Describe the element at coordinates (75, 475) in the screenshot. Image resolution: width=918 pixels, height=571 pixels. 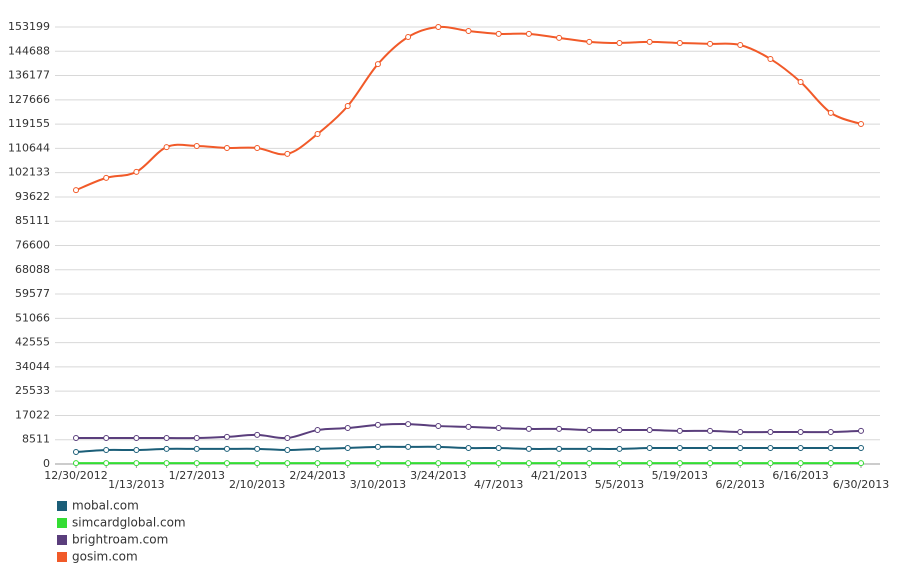
I see `x-tick-label: 12/30/2012` at that location.